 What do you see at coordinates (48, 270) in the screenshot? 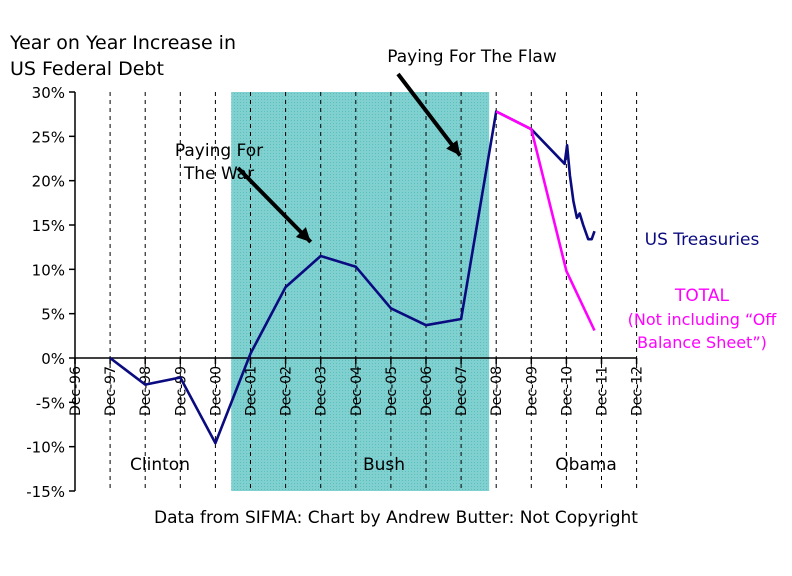
I see `y-tick-label: 10%` at bounding box center [48, 270].